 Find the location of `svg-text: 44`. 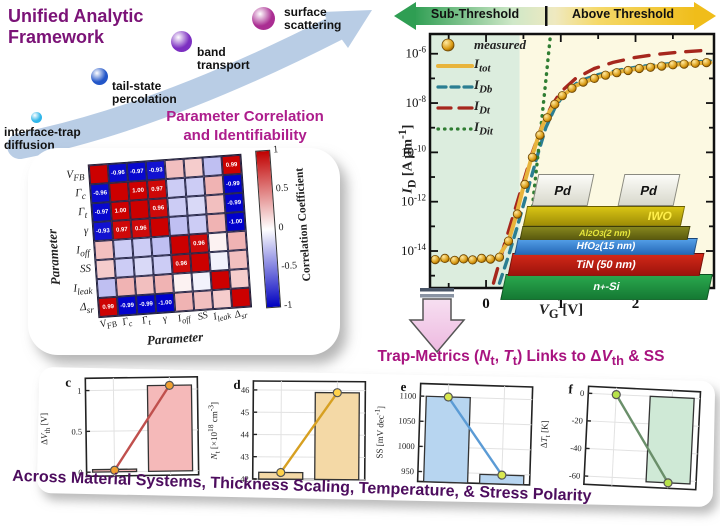

svg-text: 44 is located at coordinates (244, 434).